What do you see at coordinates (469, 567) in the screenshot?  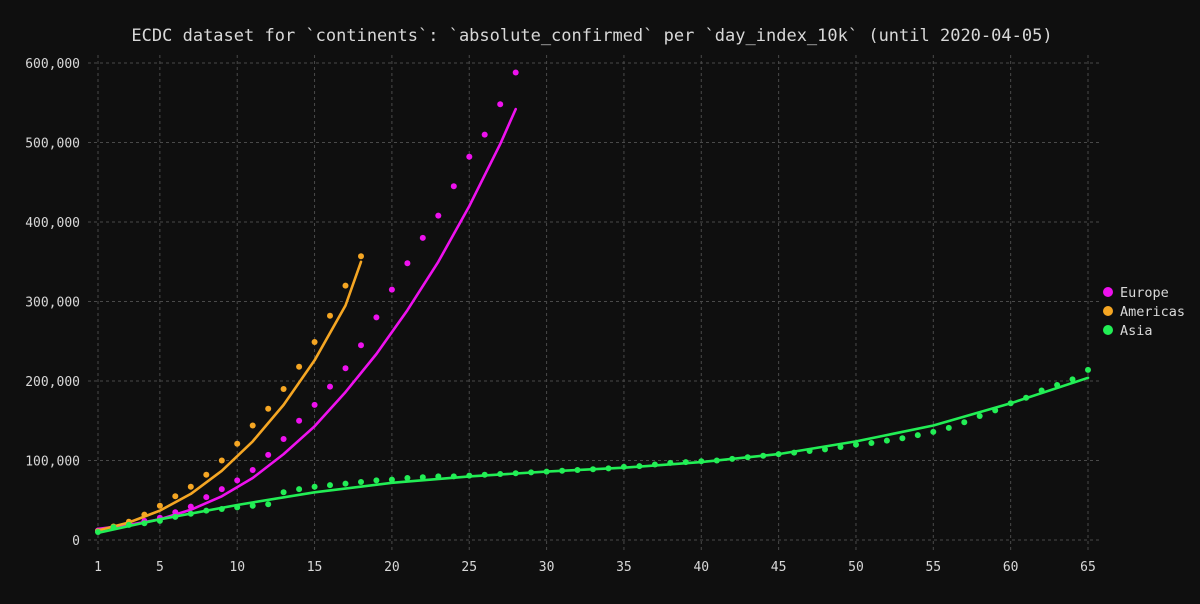 I see `x-tick-label: 25` at bounding box center [469, 567].